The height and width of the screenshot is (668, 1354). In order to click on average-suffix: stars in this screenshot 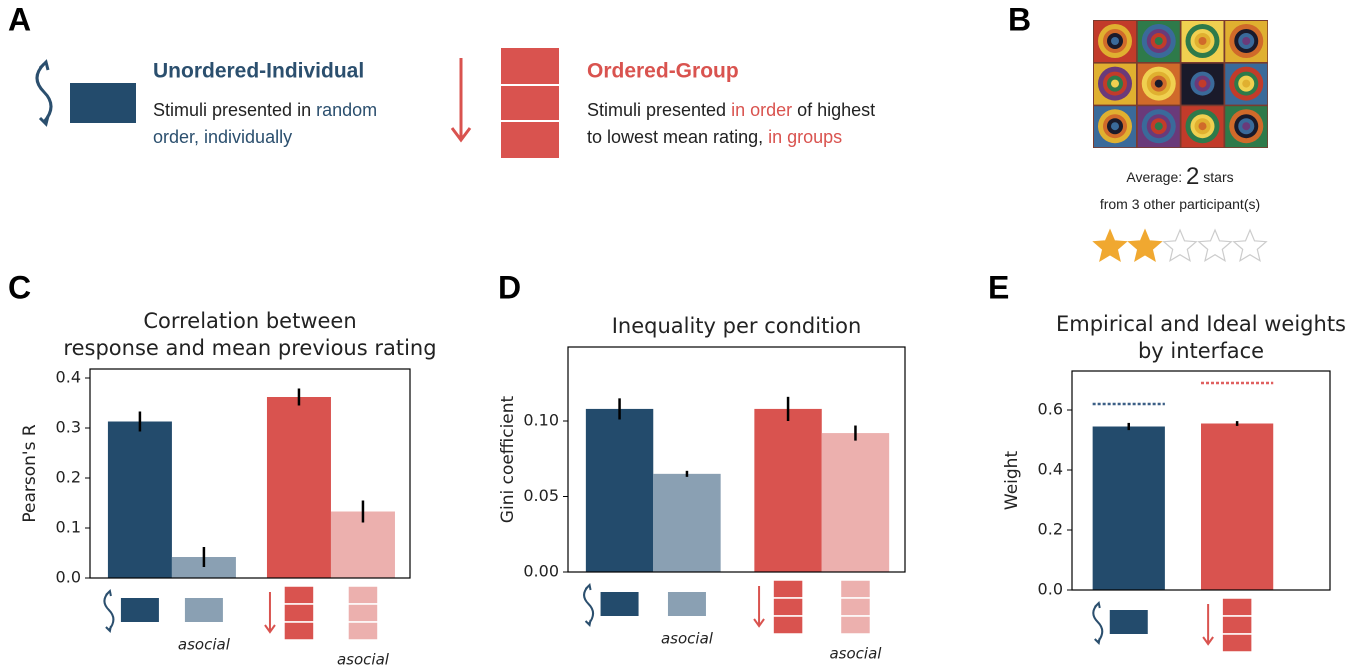, I will do `click(1216, 177)`.